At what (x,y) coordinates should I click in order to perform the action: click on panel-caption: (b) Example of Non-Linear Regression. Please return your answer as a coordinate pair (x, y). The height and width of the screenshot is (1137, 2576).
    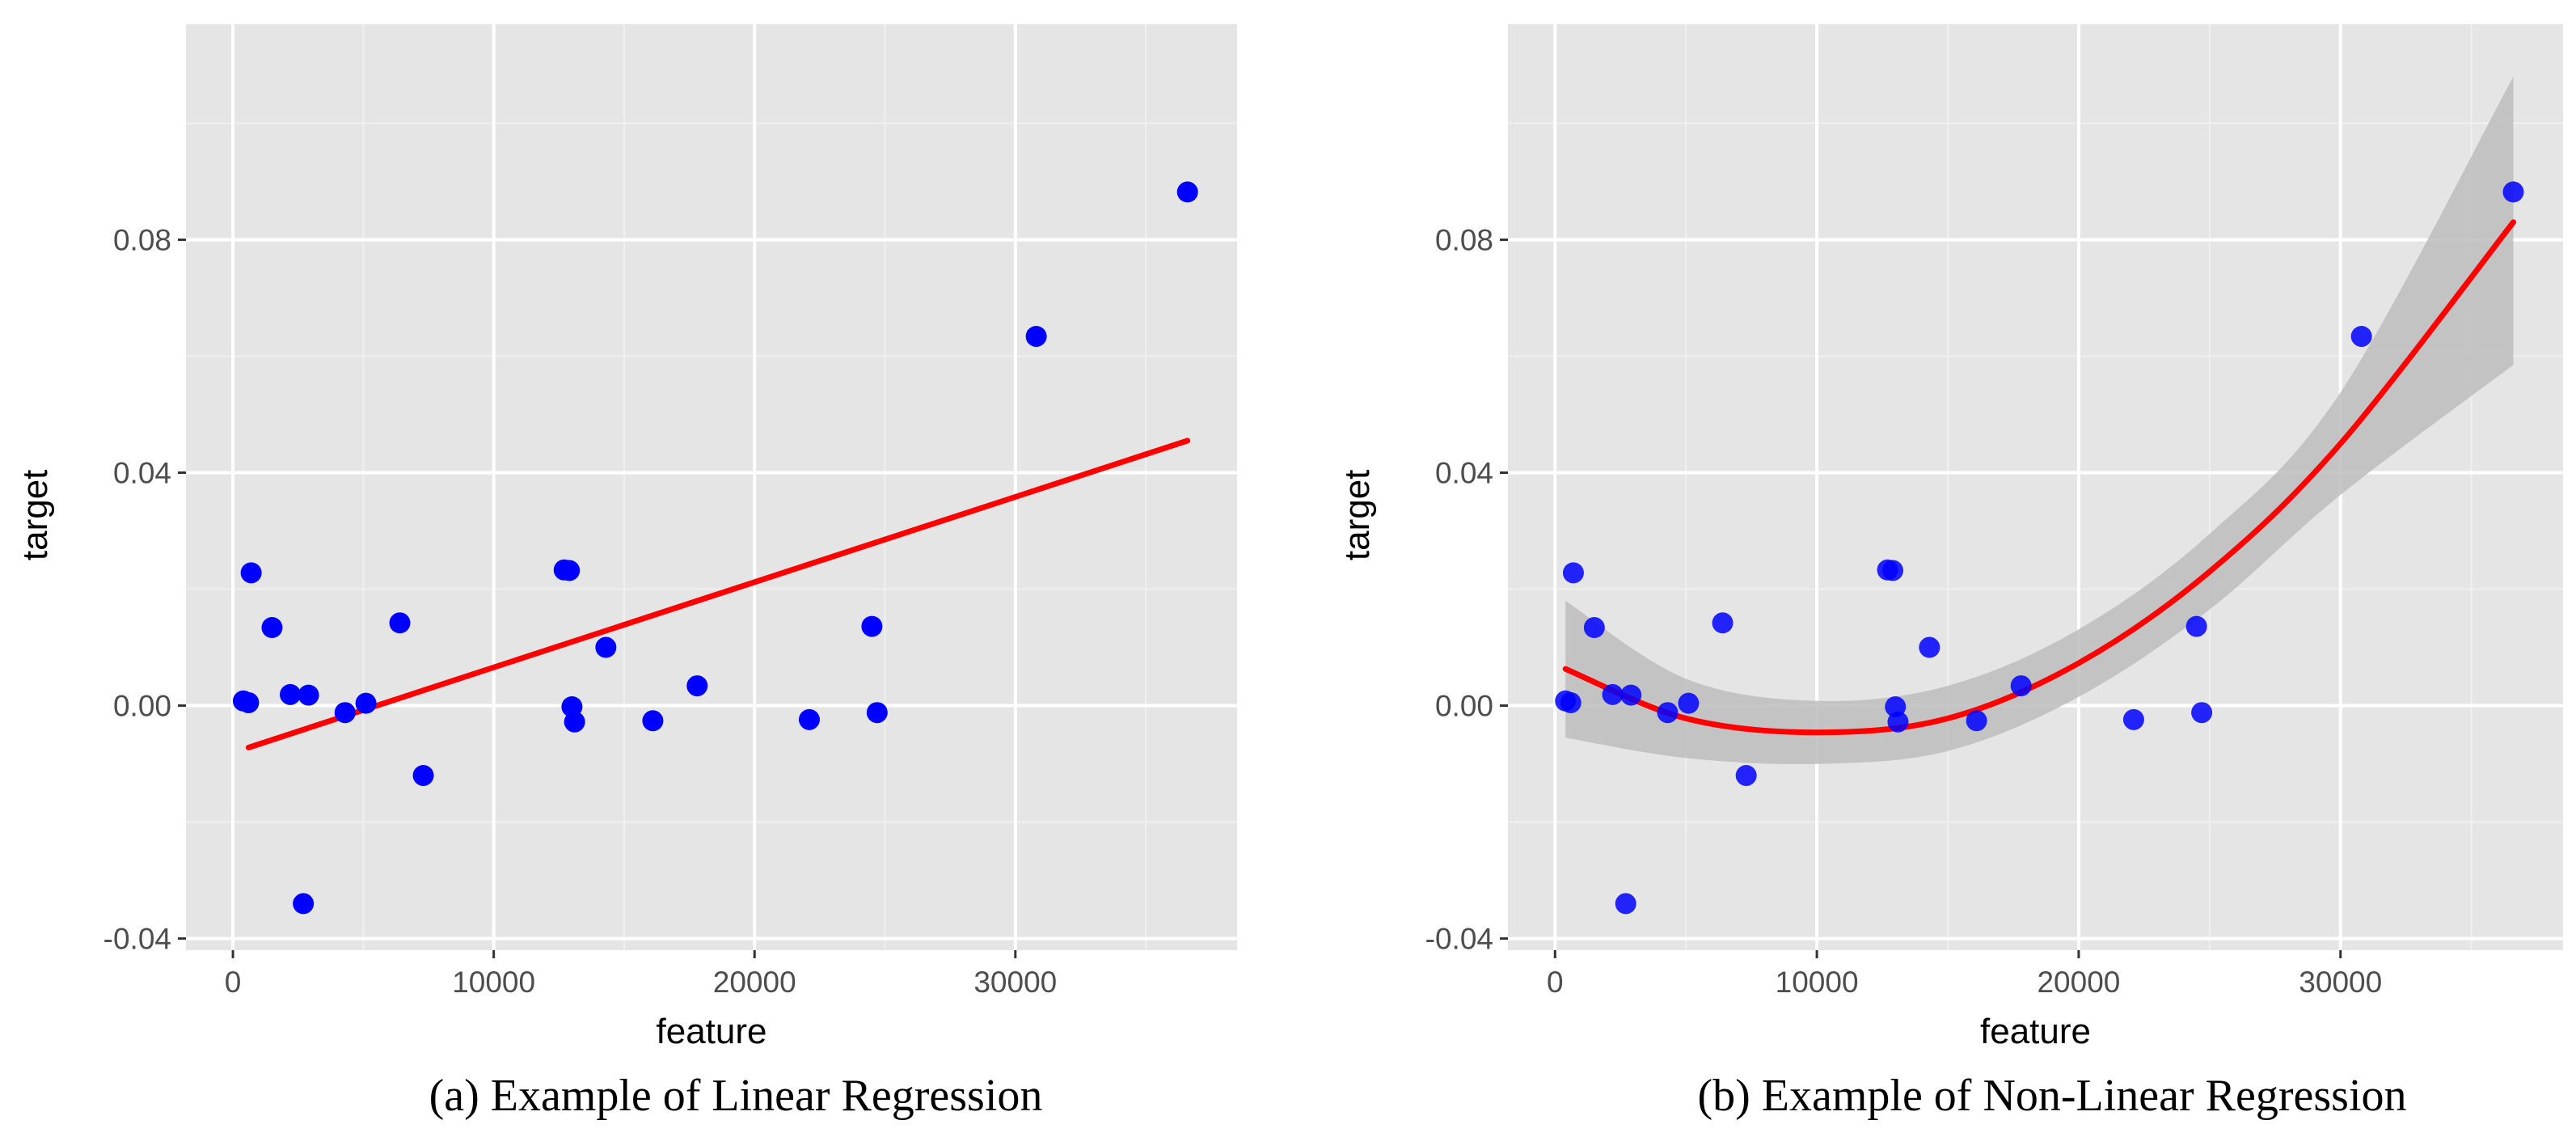
    Looking at the image, I should click on (2051, 1096).